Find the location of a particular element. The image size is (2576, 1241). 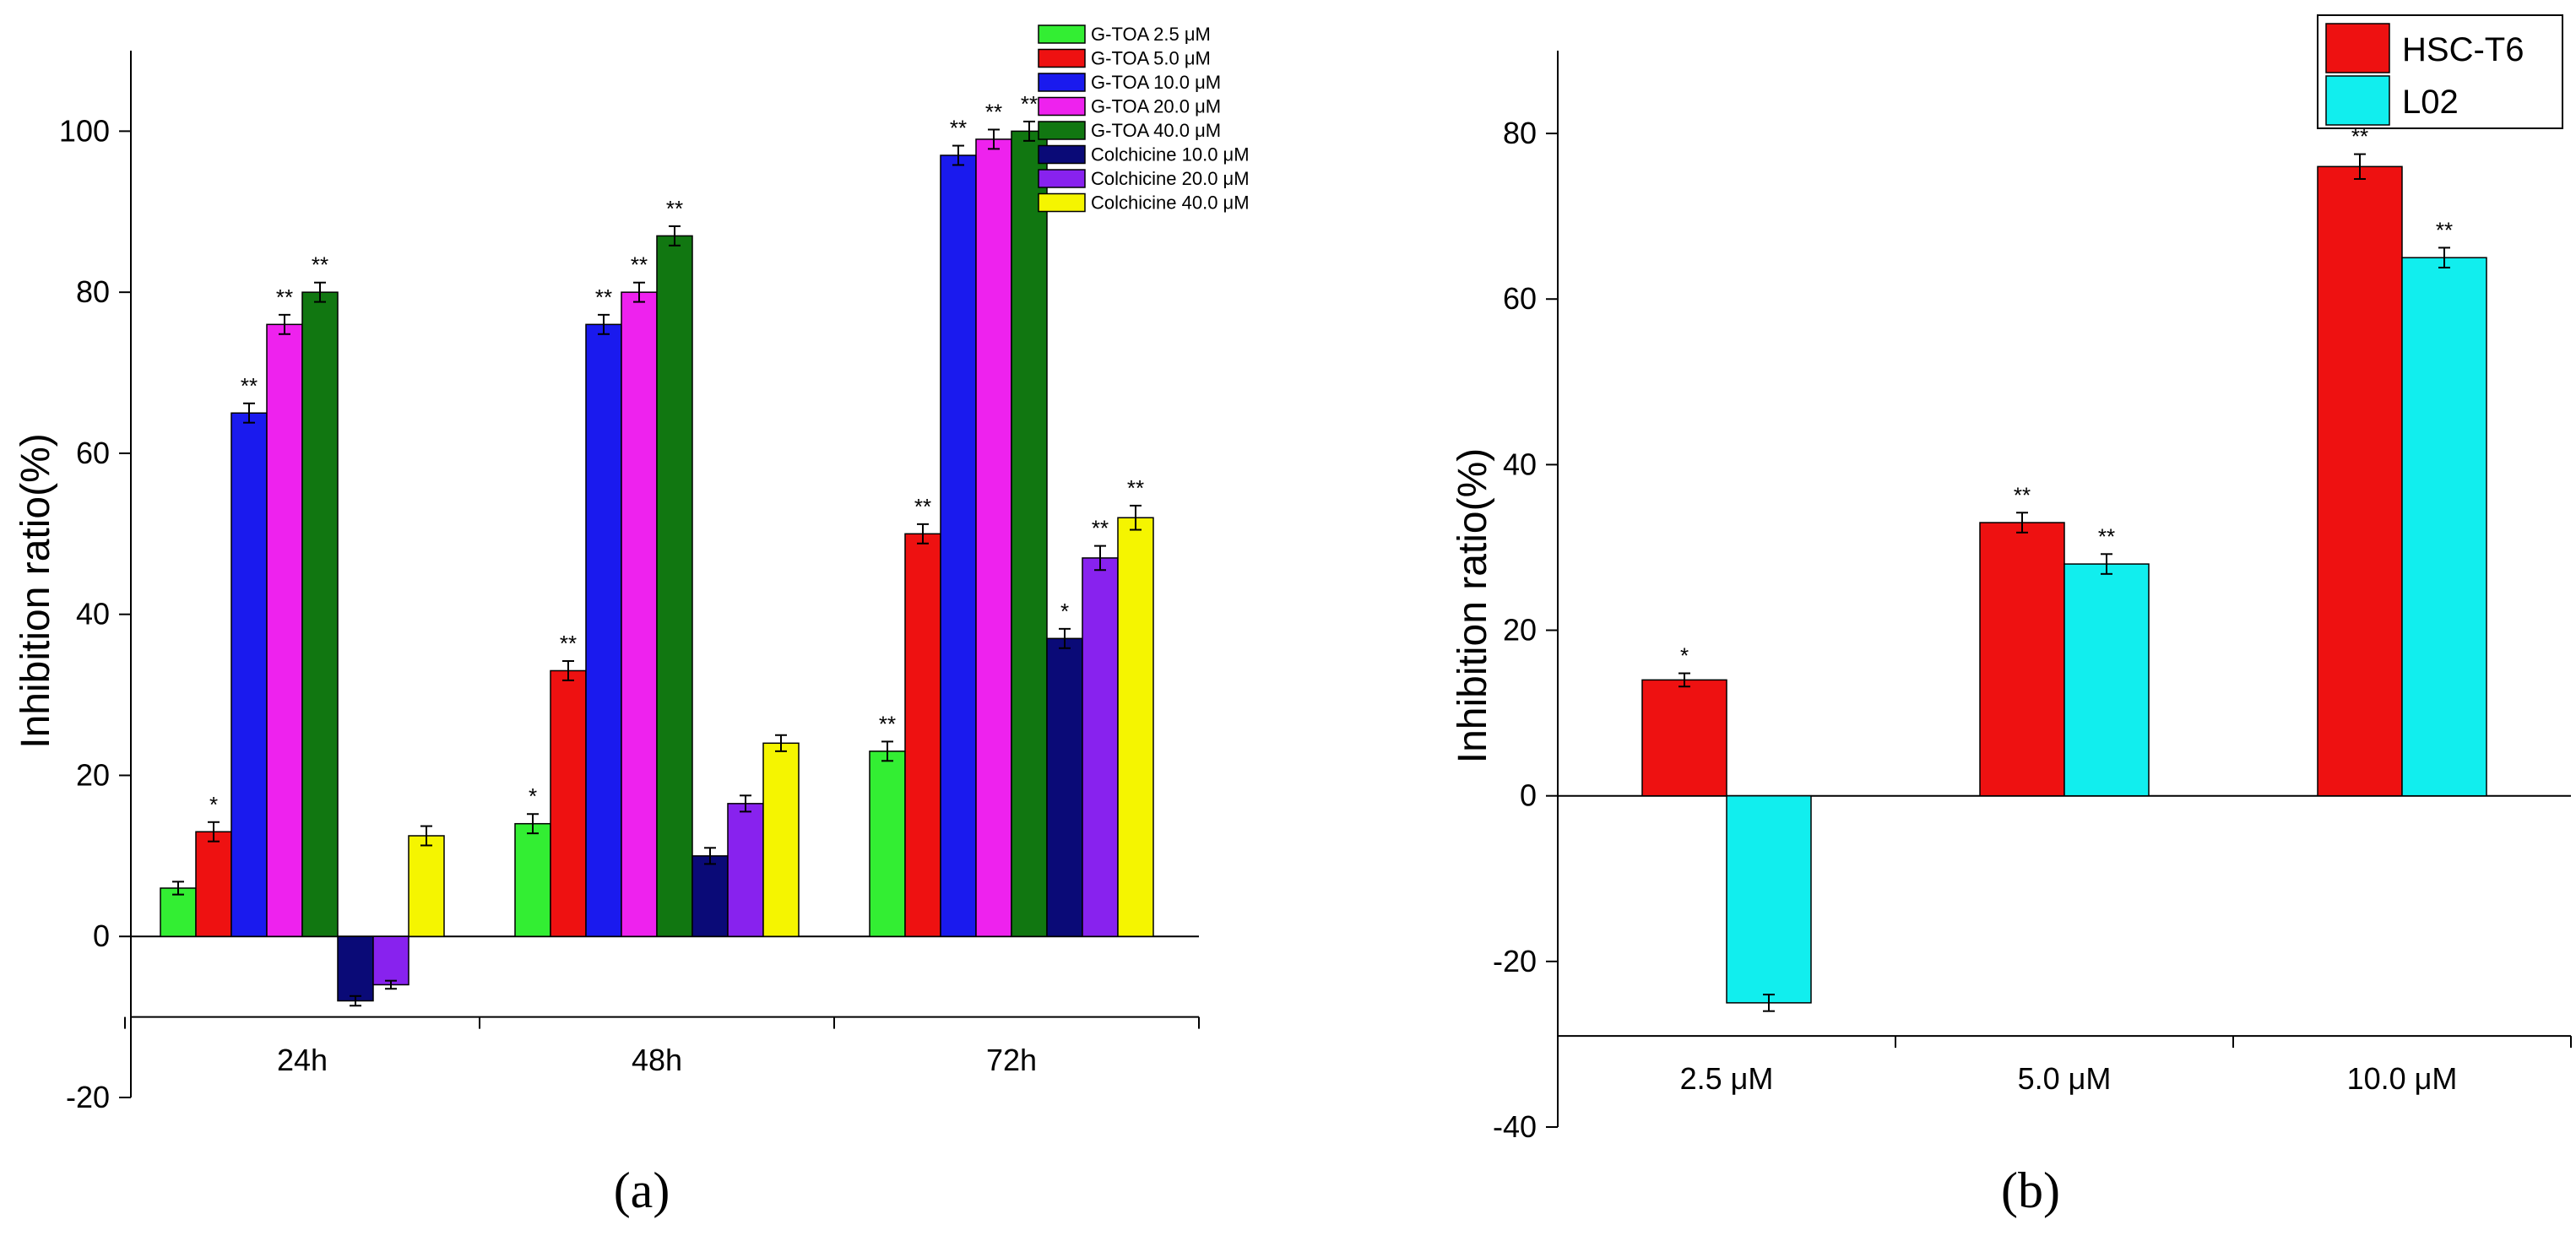

x-tick-label: 48h is located at coordinates (657, 1060).